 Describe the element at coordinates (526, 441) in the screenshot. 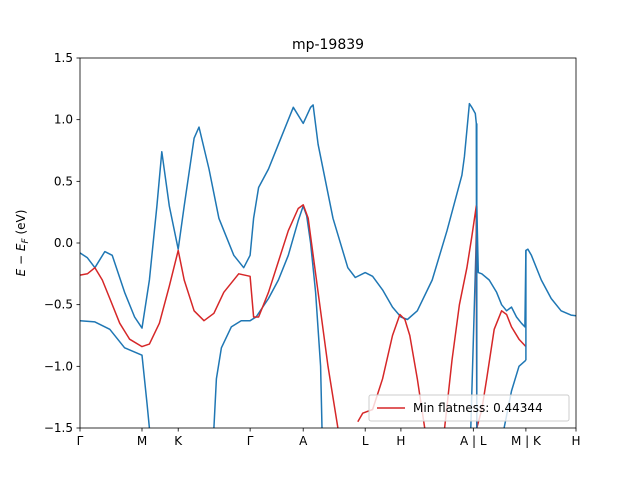

I see `x-tick-label: M | K` at that location.